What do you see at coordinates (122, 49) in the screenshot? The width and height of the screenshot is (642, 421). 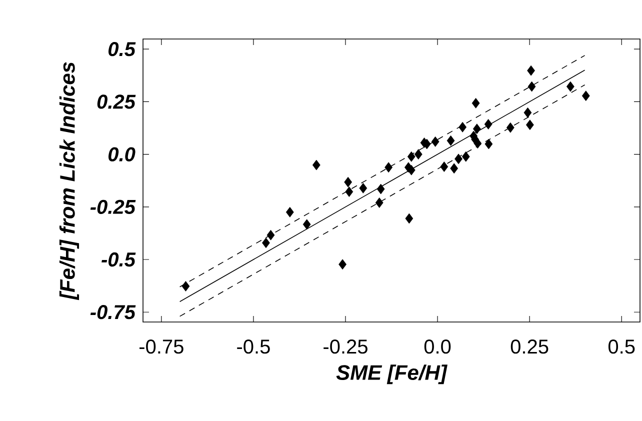 I see `y-tick-label: 0.5` at bounding box center [122, 49].